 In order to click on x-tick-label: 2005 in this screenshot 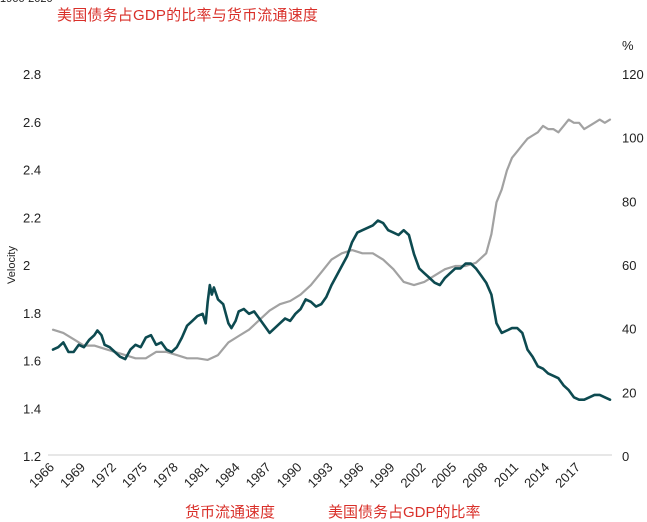, I will do `click(443, 475)`.